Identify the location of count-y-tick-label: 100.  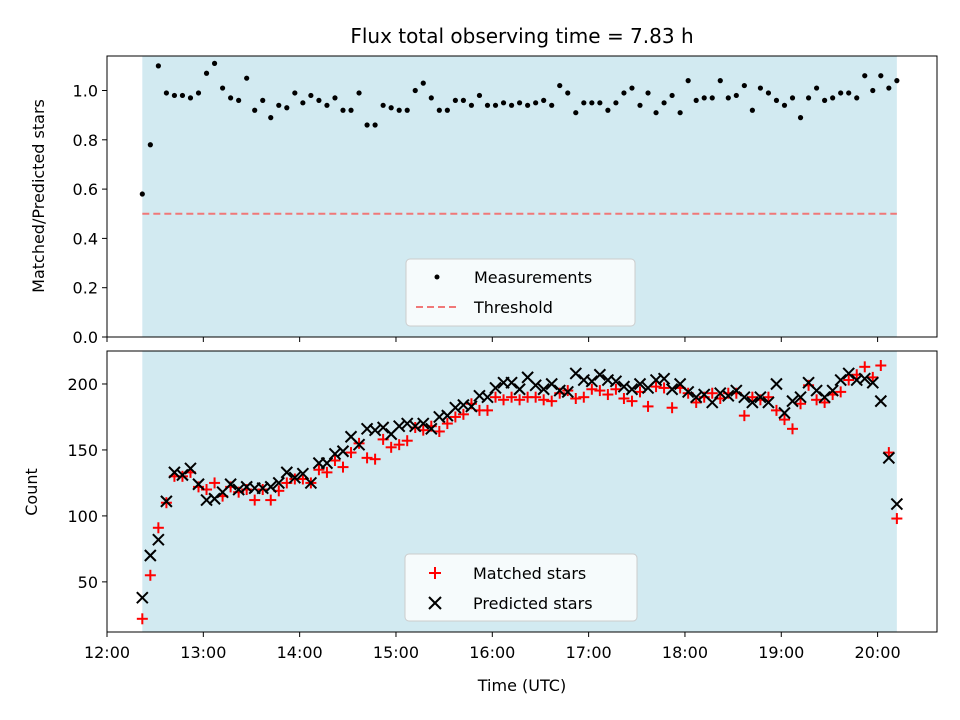
(82, 516).